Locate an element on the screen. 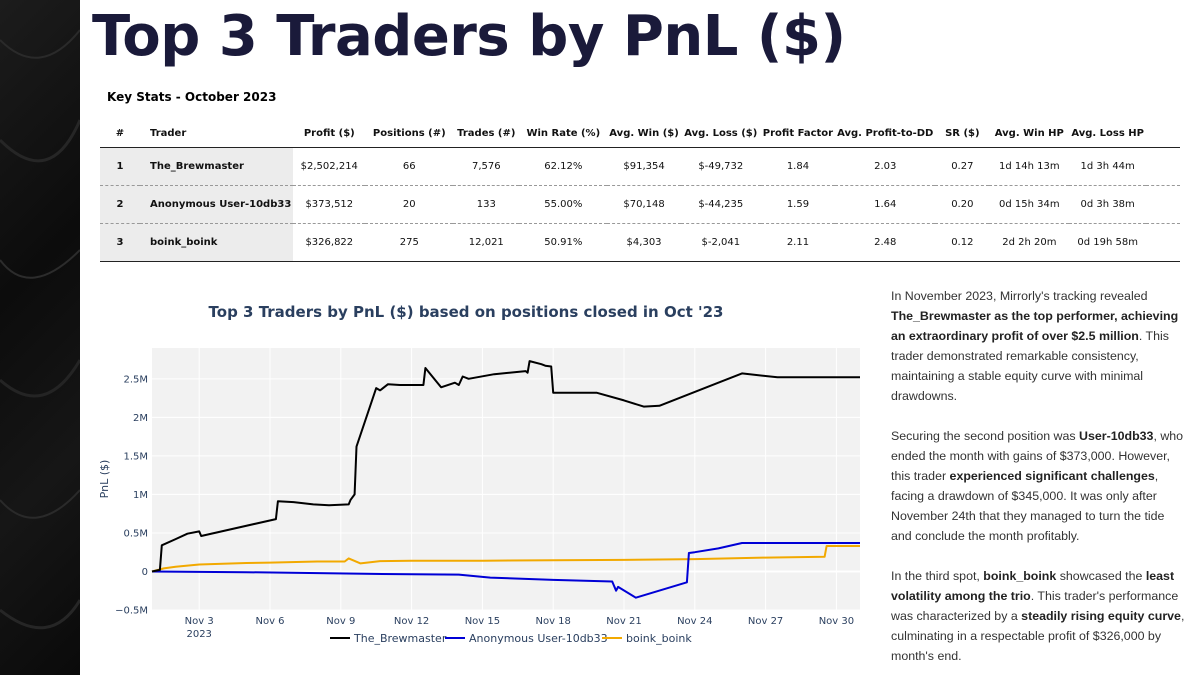 The image size is (1200, 675). commentary-text-run: Securing the second position was is located at coordinates (985, 436).